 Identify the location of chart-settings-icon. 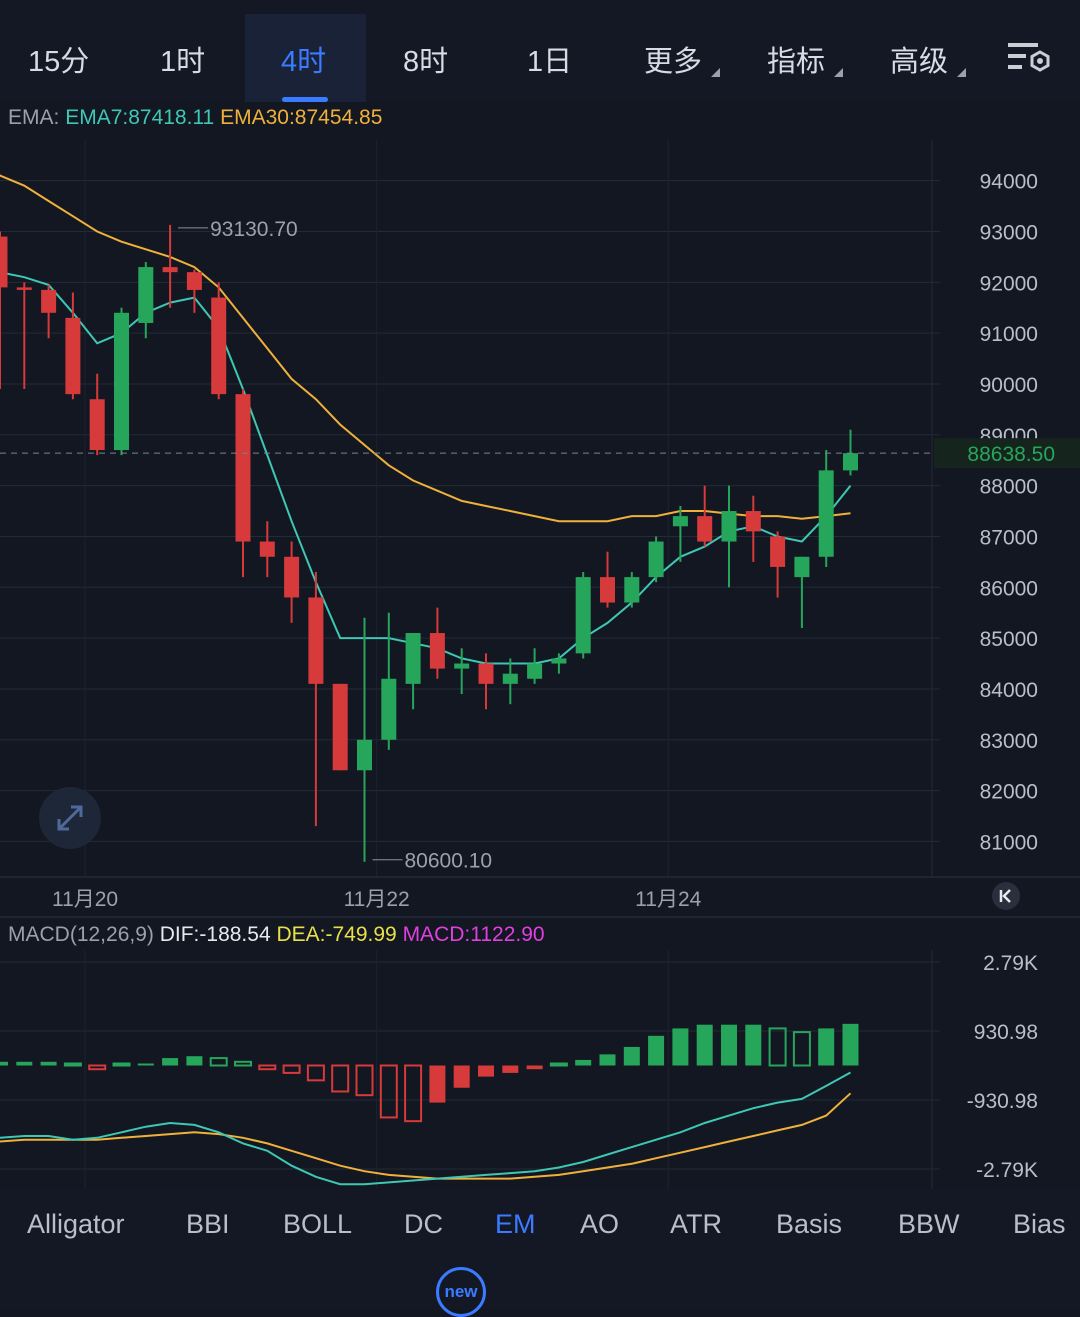
(1028, 60).